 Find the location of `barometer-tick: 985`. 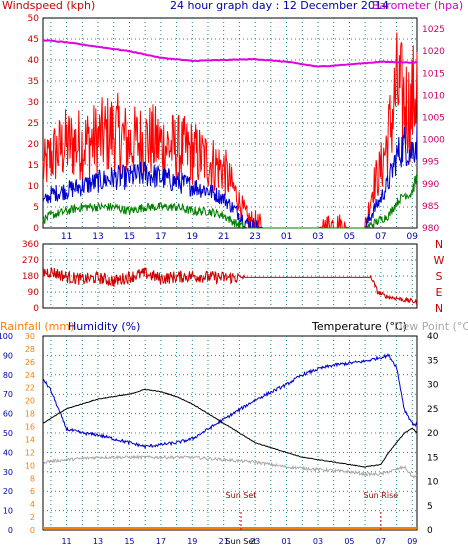

barometer-tick: 985 is located at coordinates (430, 207).